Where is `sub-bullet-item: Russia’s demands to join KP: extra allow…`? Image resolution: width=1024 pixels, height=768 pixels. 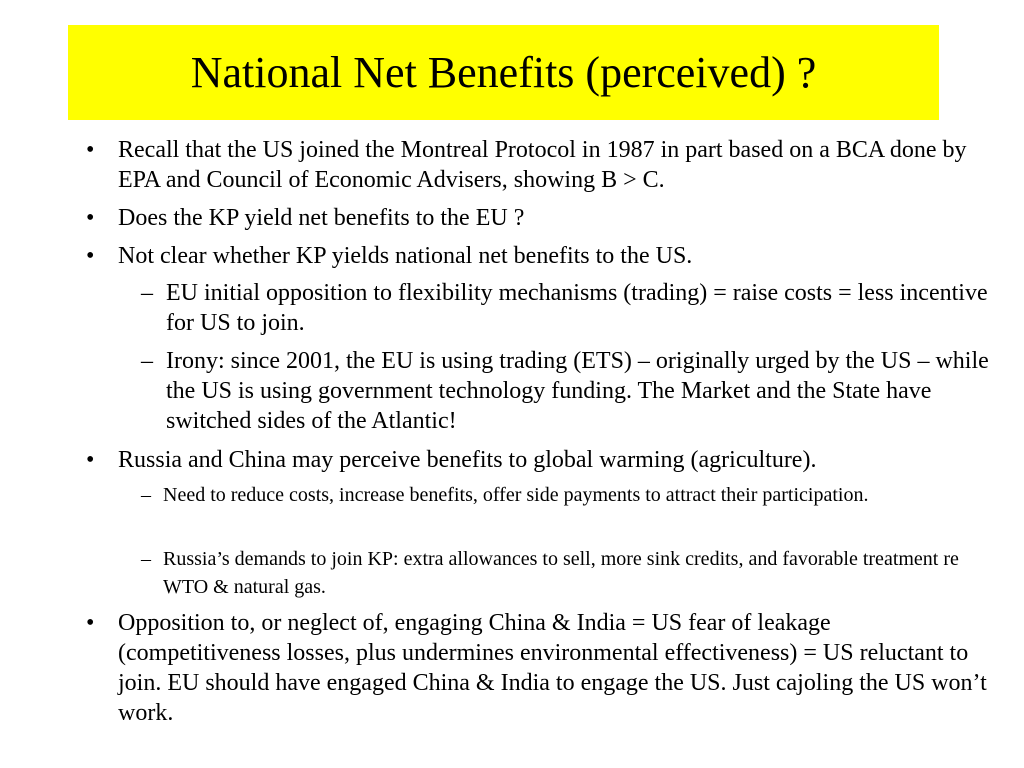 sub-bullet-item: Russia’s demands to join KP: extra allow… is located at coordinates (561, 573).